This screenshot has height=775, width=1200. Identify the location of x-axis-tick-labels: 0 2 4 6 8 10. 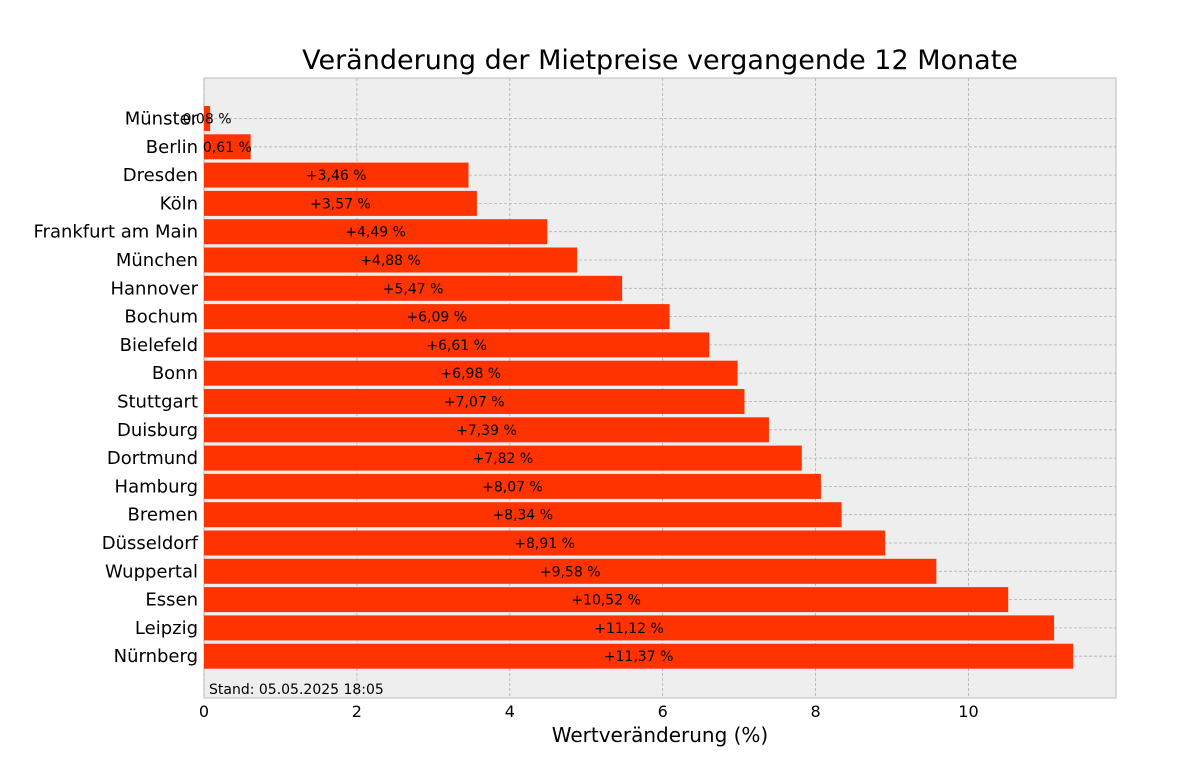
(589, 711).